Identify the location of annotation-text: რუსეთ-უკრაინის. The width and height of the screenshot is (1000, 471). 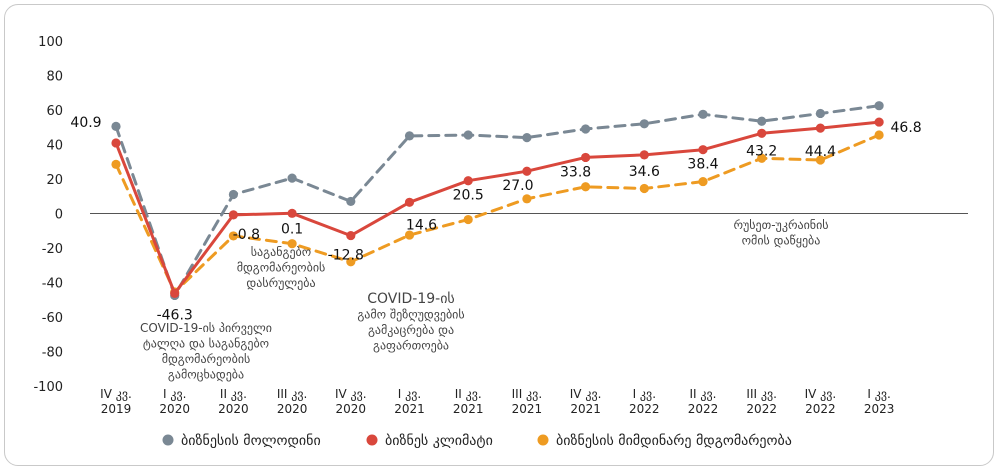
(780, 225).